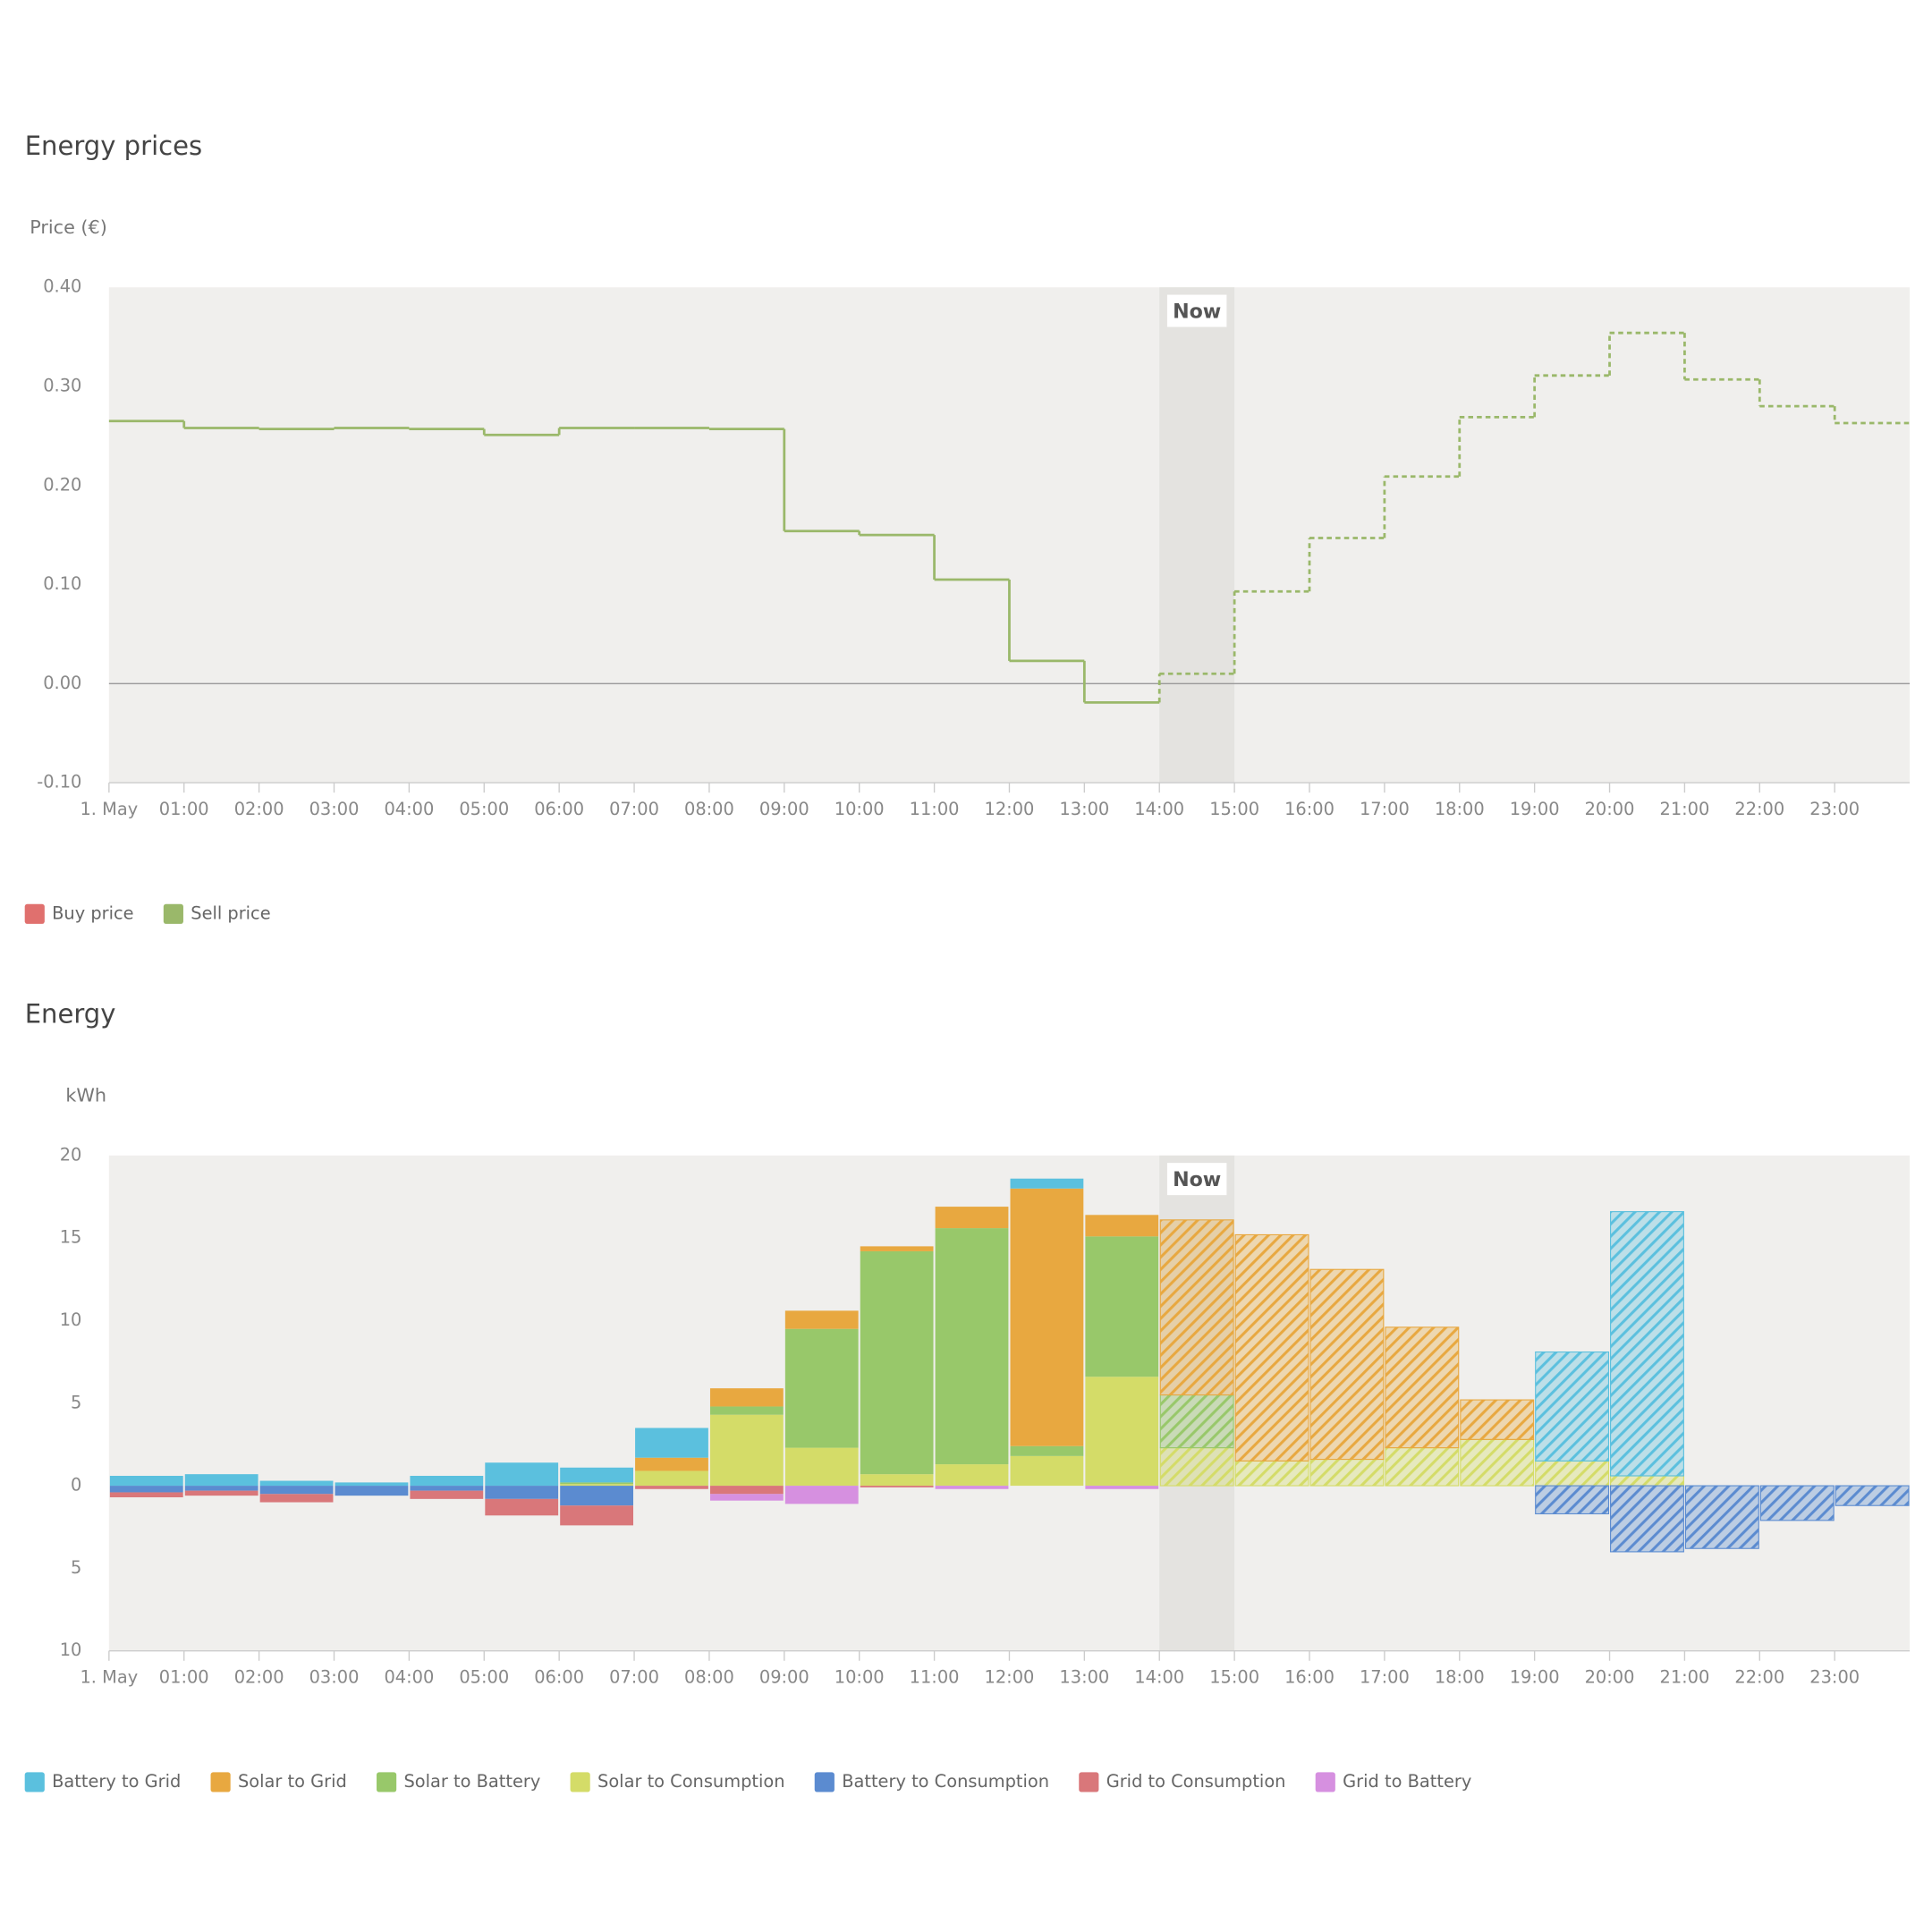 This screenshot has height=1932, width=1932. Describe the element at coordinates (71, 1154) in the screenshot. I see `y-tick-label: 20` at that location.